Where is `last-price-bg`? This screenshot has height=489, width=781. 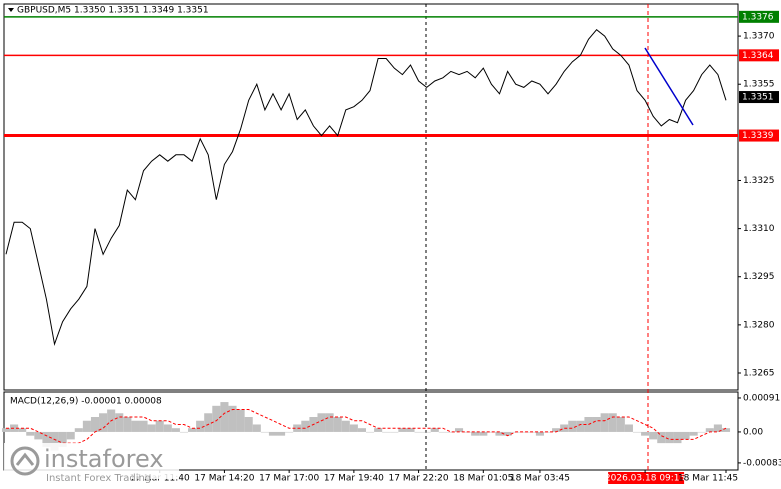
last-price-bg is located at coordinates (759, 97).